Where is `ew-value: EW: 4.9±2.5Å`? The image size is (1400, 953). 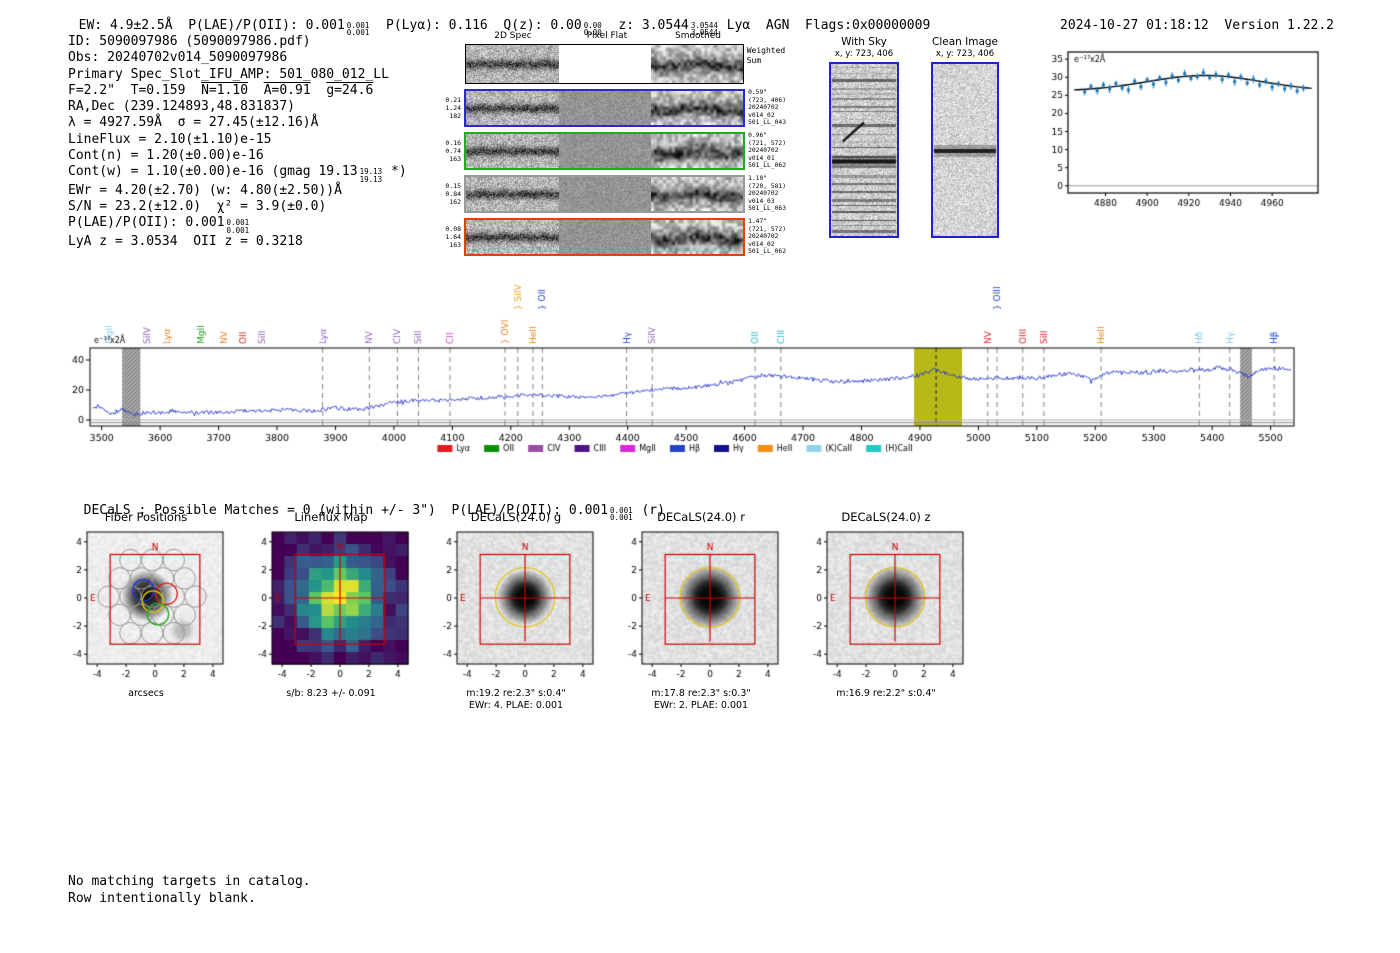 ew-value: EW: 4.9±2.5Å is located at coordinates (133, 25).